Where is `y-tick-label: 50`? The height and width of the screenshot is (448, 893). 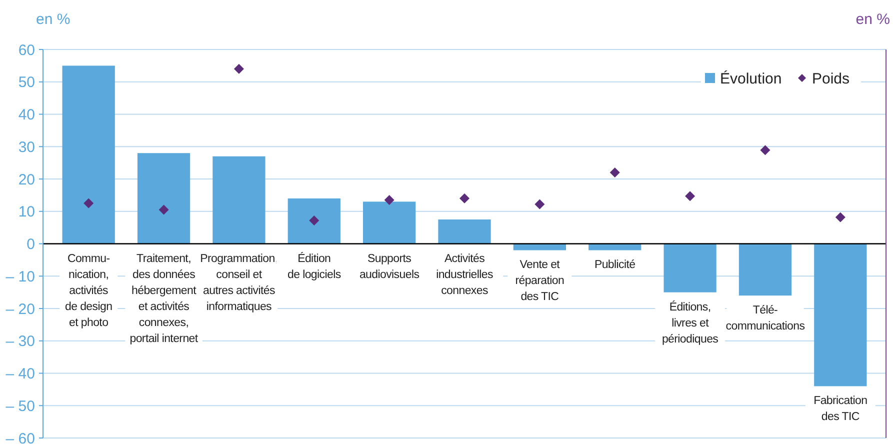 y-tick-label: 50 is located at coordinates (26, 83).